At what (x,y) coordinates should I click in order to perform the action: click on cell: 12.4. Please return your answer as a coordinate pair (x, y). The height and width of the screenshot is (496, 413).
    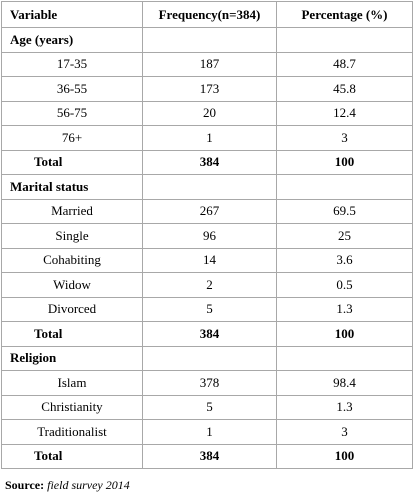
    Looking at the image, I should click on (344, 113).